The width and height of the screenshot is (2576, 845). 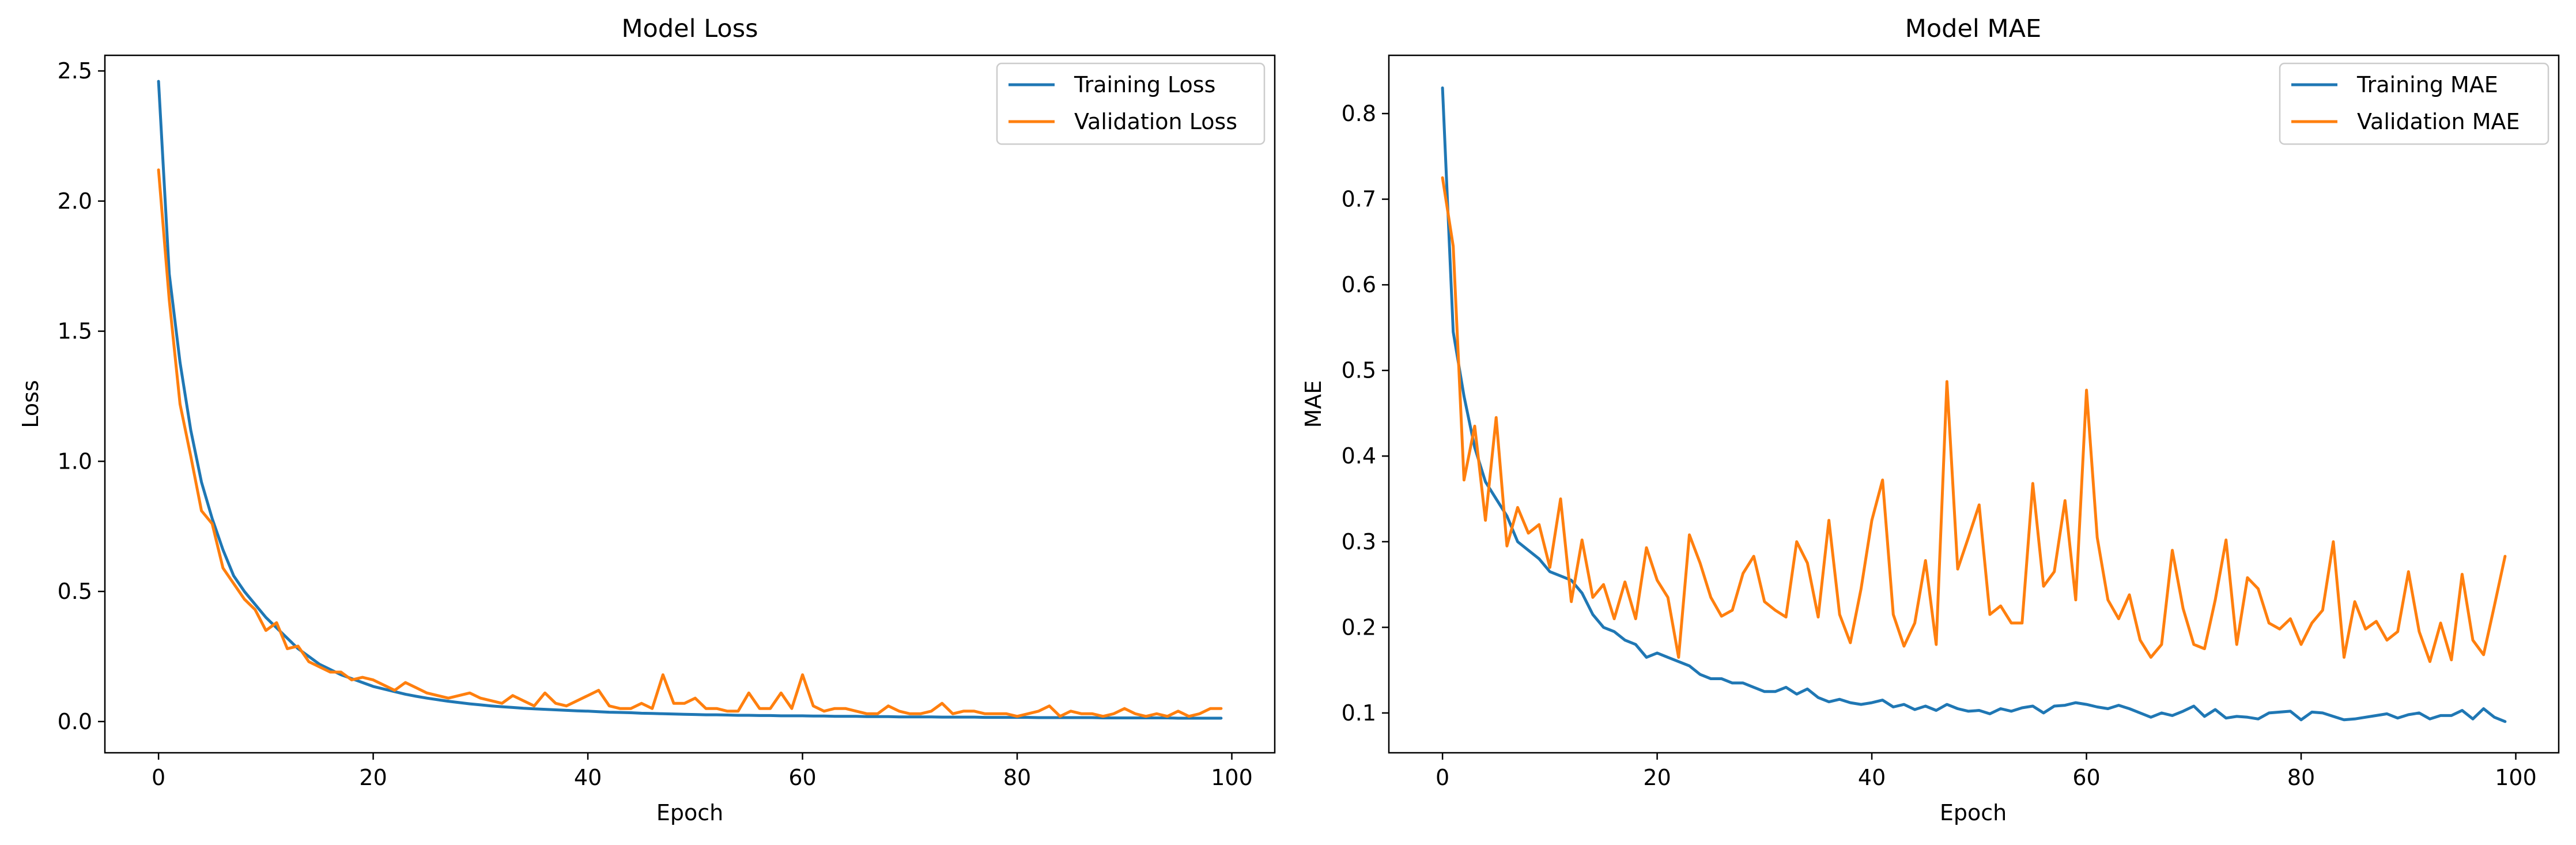 I want to click on loss-y-tick-label: 0.5, so click(x=75, y=592).